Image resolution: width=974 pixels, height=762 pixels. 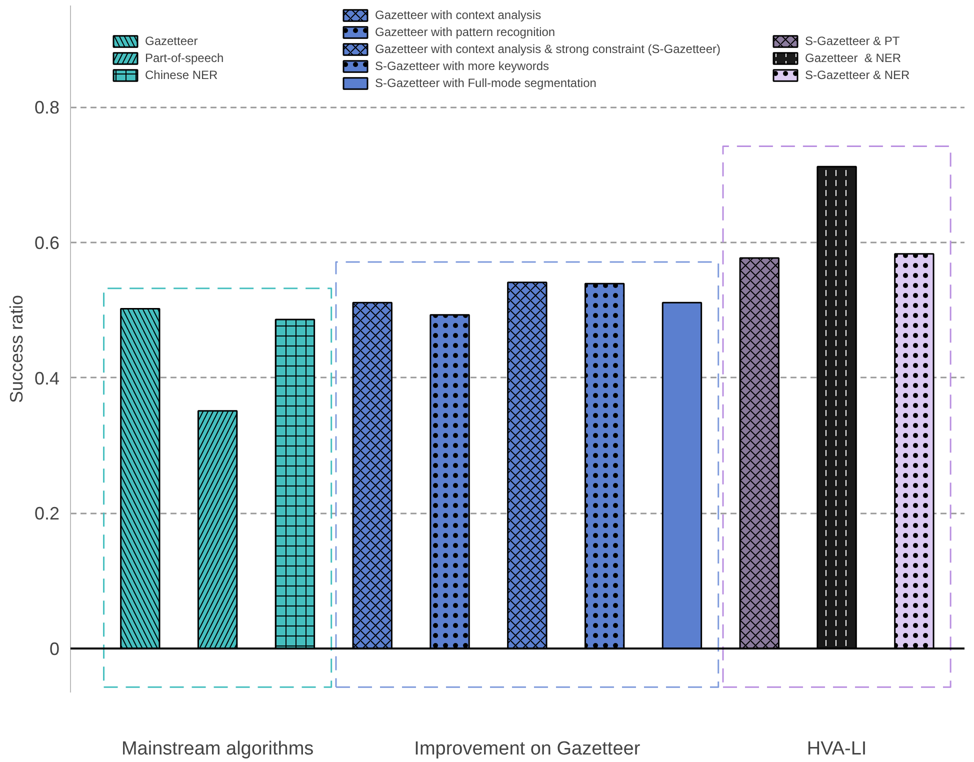 I want to click on y-tick-label: 0.4, so click(x=47, y=378).